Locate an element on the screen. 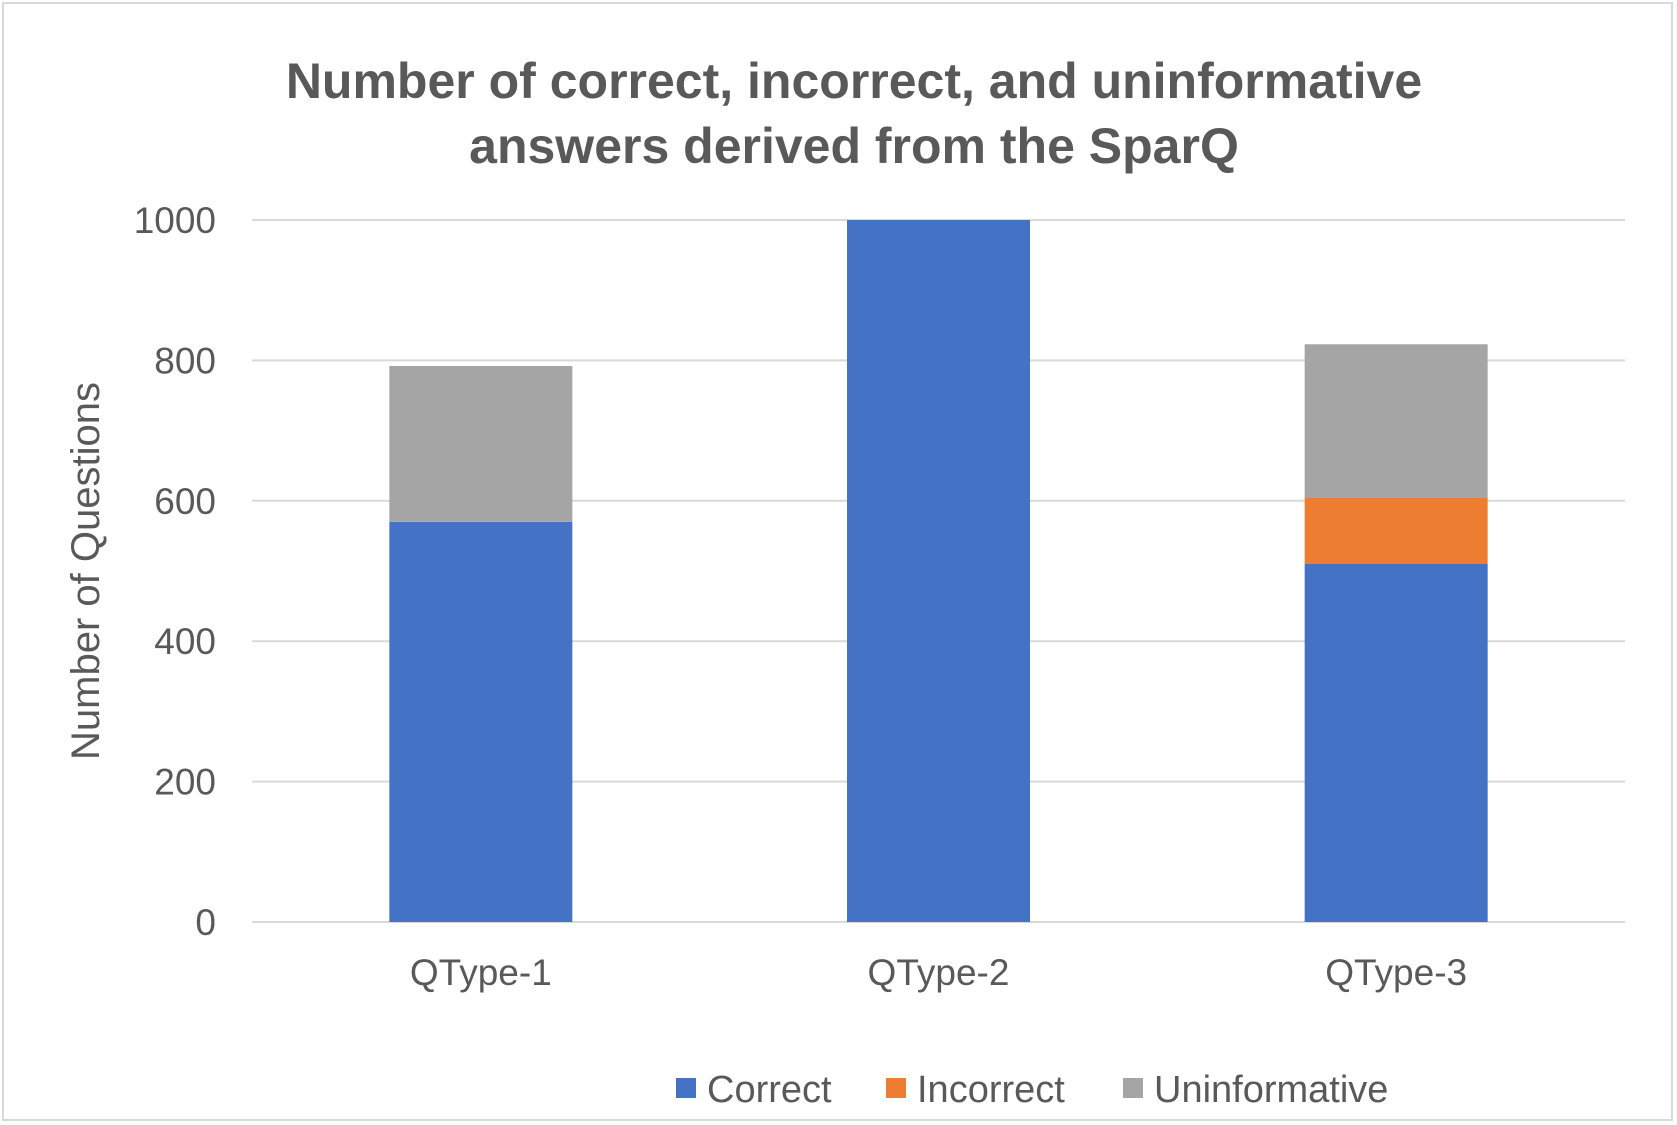 This screenshot has height=1125, width=1677. y-tick-label-1000: 1000 is located at coordinates (175, 220).